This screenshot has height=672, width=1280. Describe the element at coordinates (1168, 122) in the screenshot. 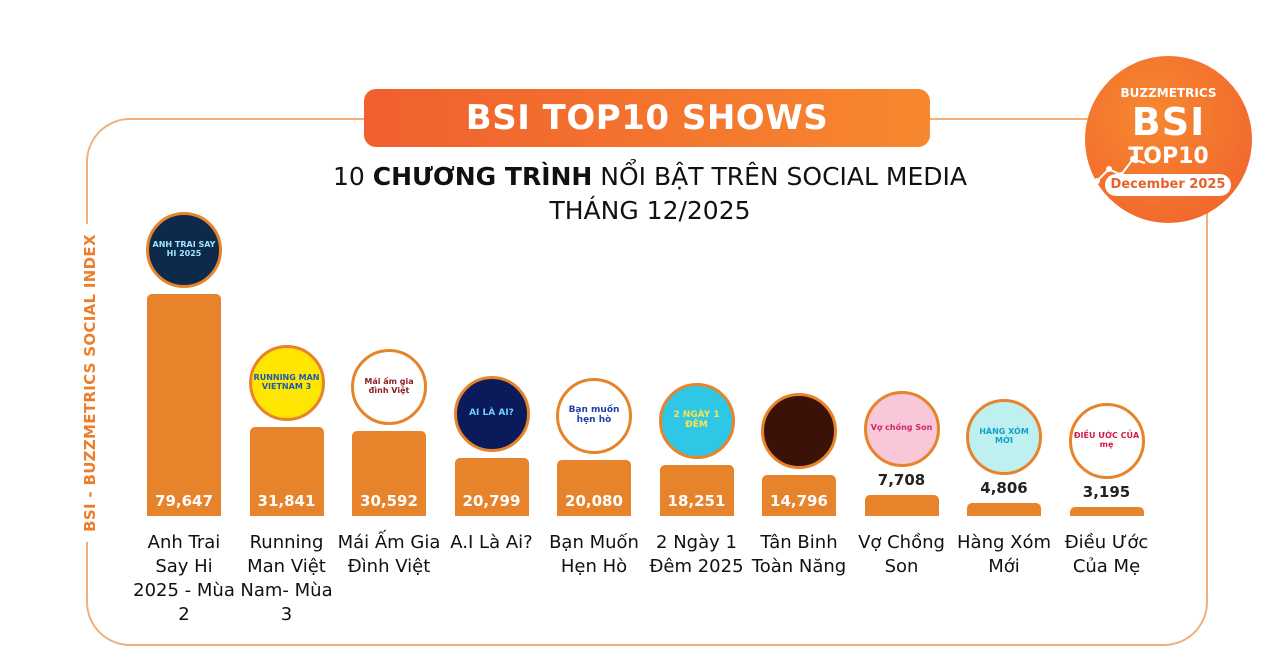

I see `badge-title: BSI` at that location.